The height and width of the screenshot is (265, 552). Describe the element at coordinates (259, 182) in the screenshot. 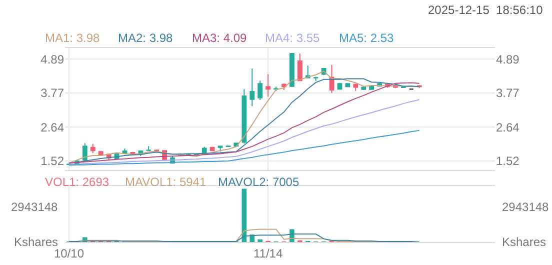

I see `text: MAVOL2: 7005` at that location.